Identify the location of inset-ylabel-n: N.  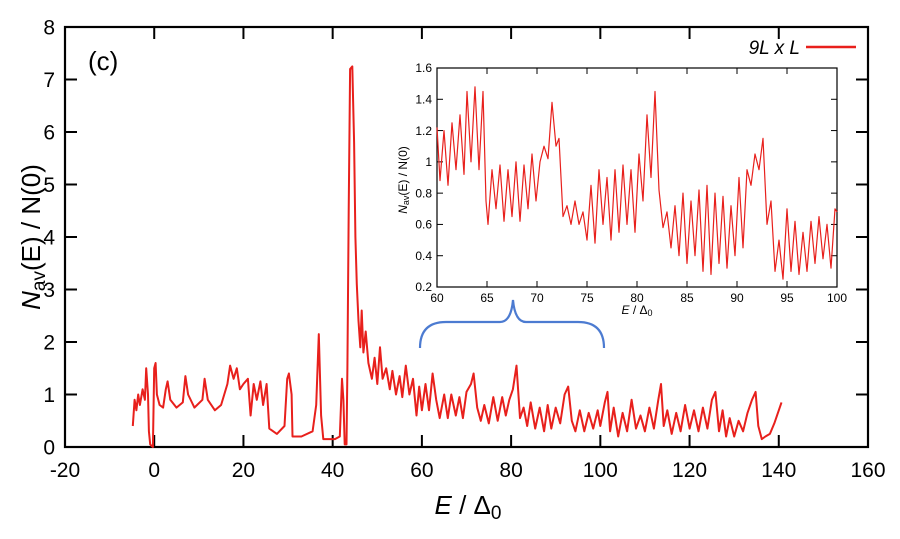
(403, 209).